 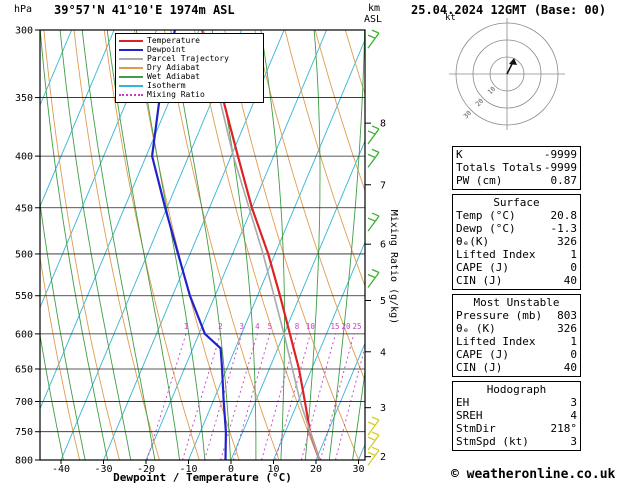 What do you see at coordinates (173, 76) in the screenshot?
I see `legend-item-label: Wet Adiabat` at bounding box center [173, 76].